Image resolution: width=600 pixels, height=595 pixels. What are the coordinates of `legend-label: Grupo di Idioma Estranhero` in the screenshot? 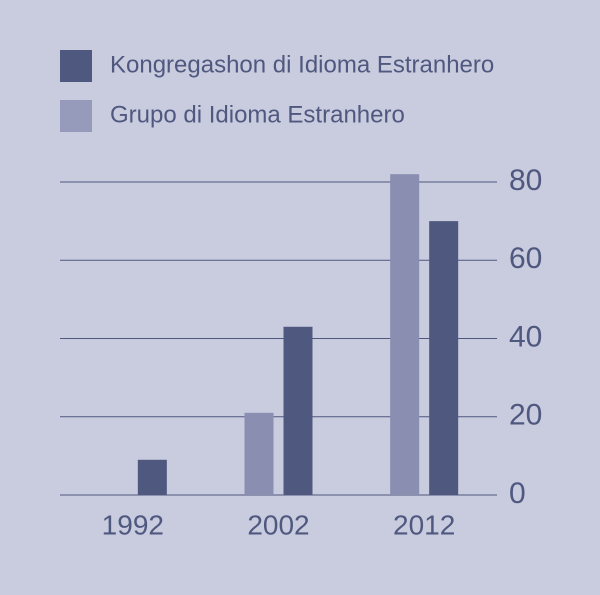 It's located at (257, 114).